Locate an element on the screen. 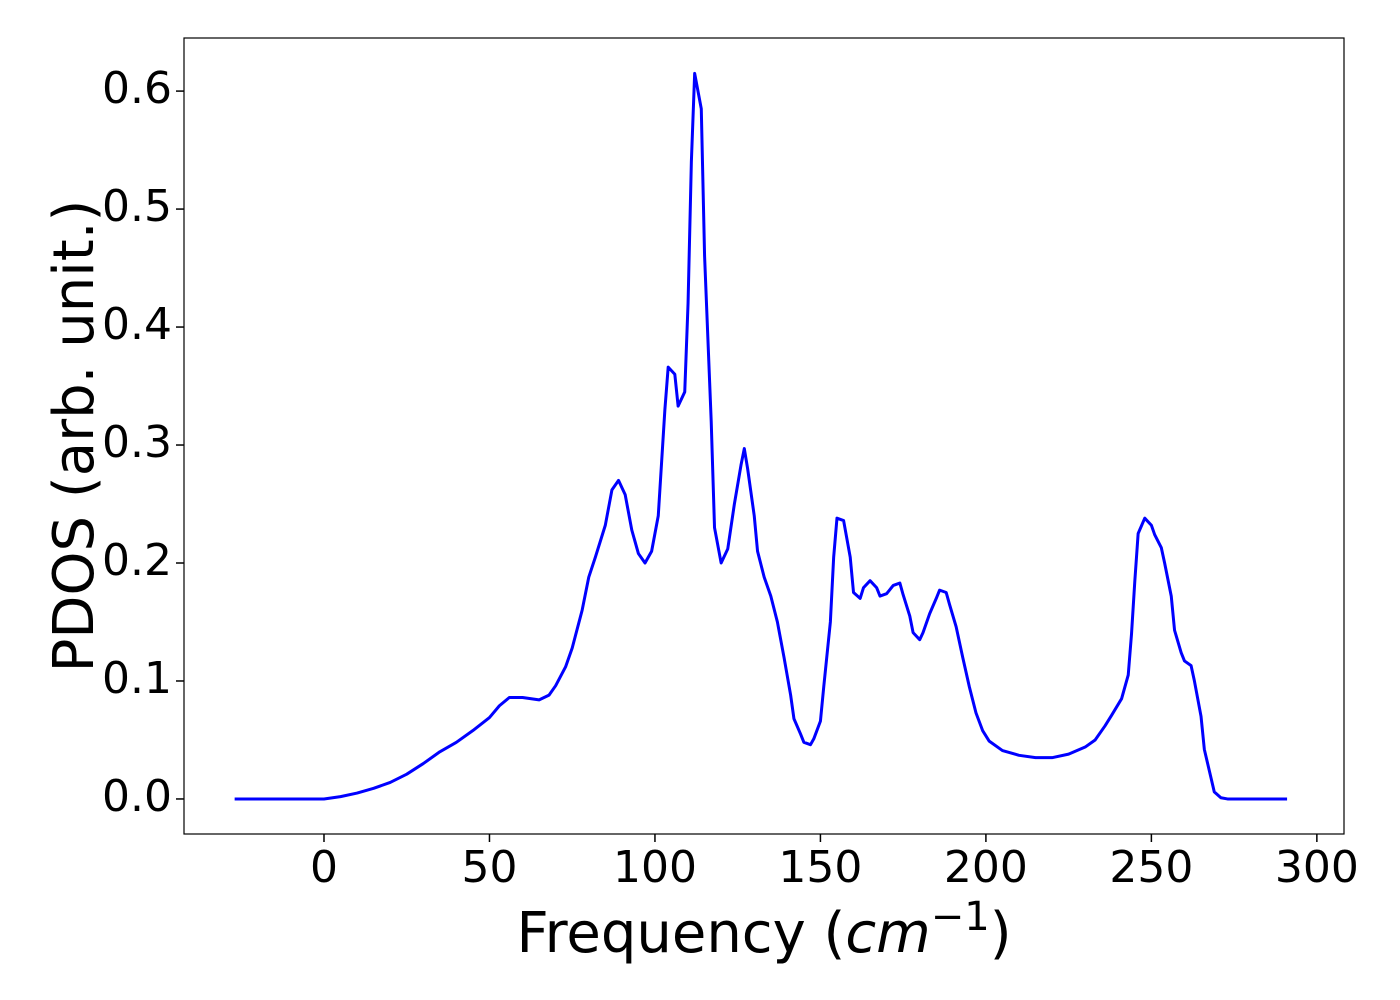 Image resolution: width=1400 pixels, height=1000 pixels. x-label-sup: −1 is located at coordinates (960, 917).